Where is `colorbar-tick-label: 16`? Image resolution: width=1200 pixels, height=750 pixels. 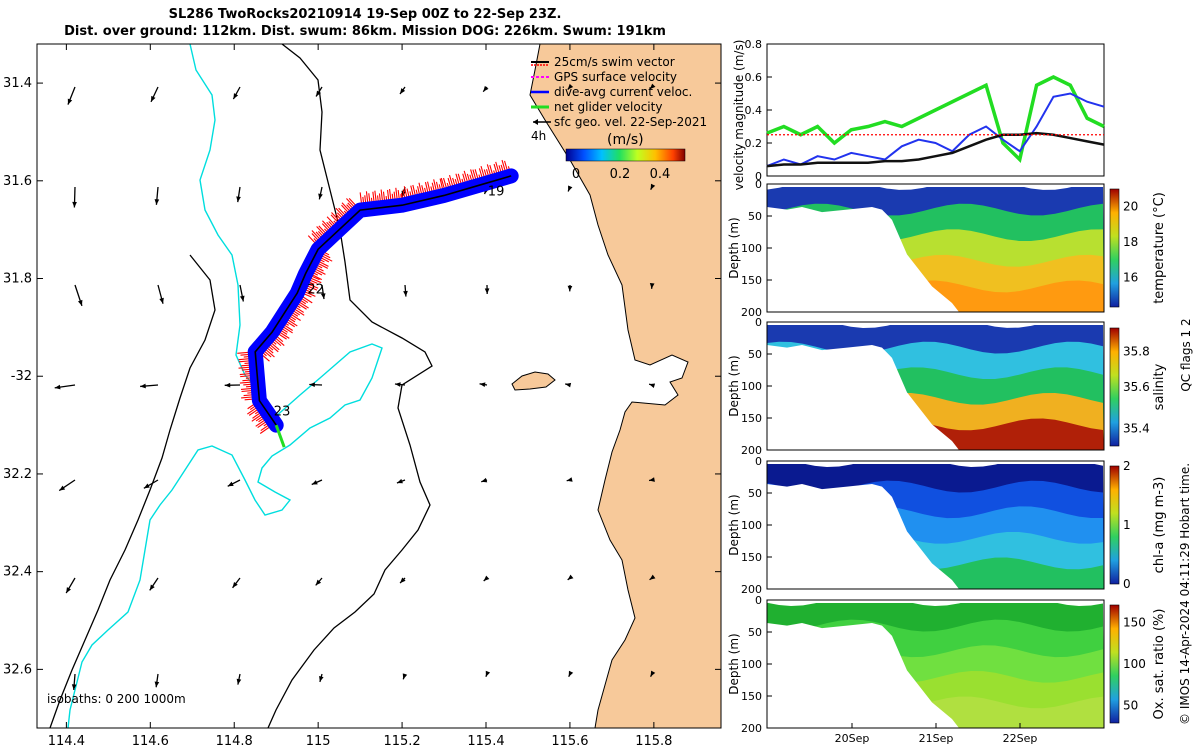 colorbar-tick-label: 16 is located at coordinates (1130, 278).